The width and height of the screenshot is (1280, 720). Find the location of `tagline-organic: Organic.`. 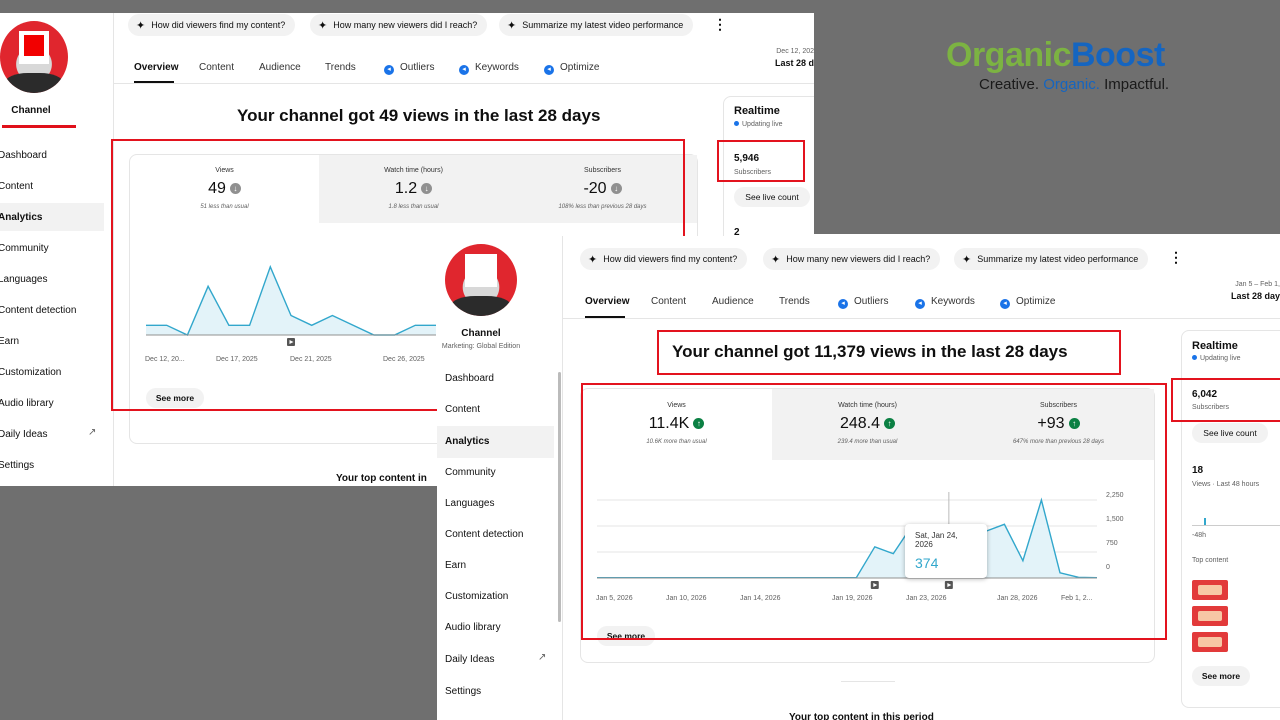

tagline-organic: Organic. is located at coordinates (1071, 84).